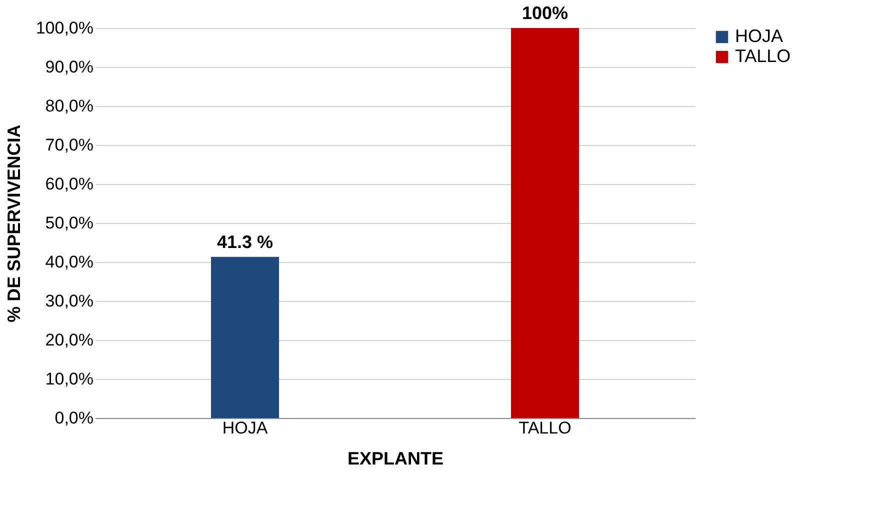  What do you see at coordinates (395, 458) in the screenshot?
I see `x-axis-title: EXPLANTE` at bounding box center [395, 458].